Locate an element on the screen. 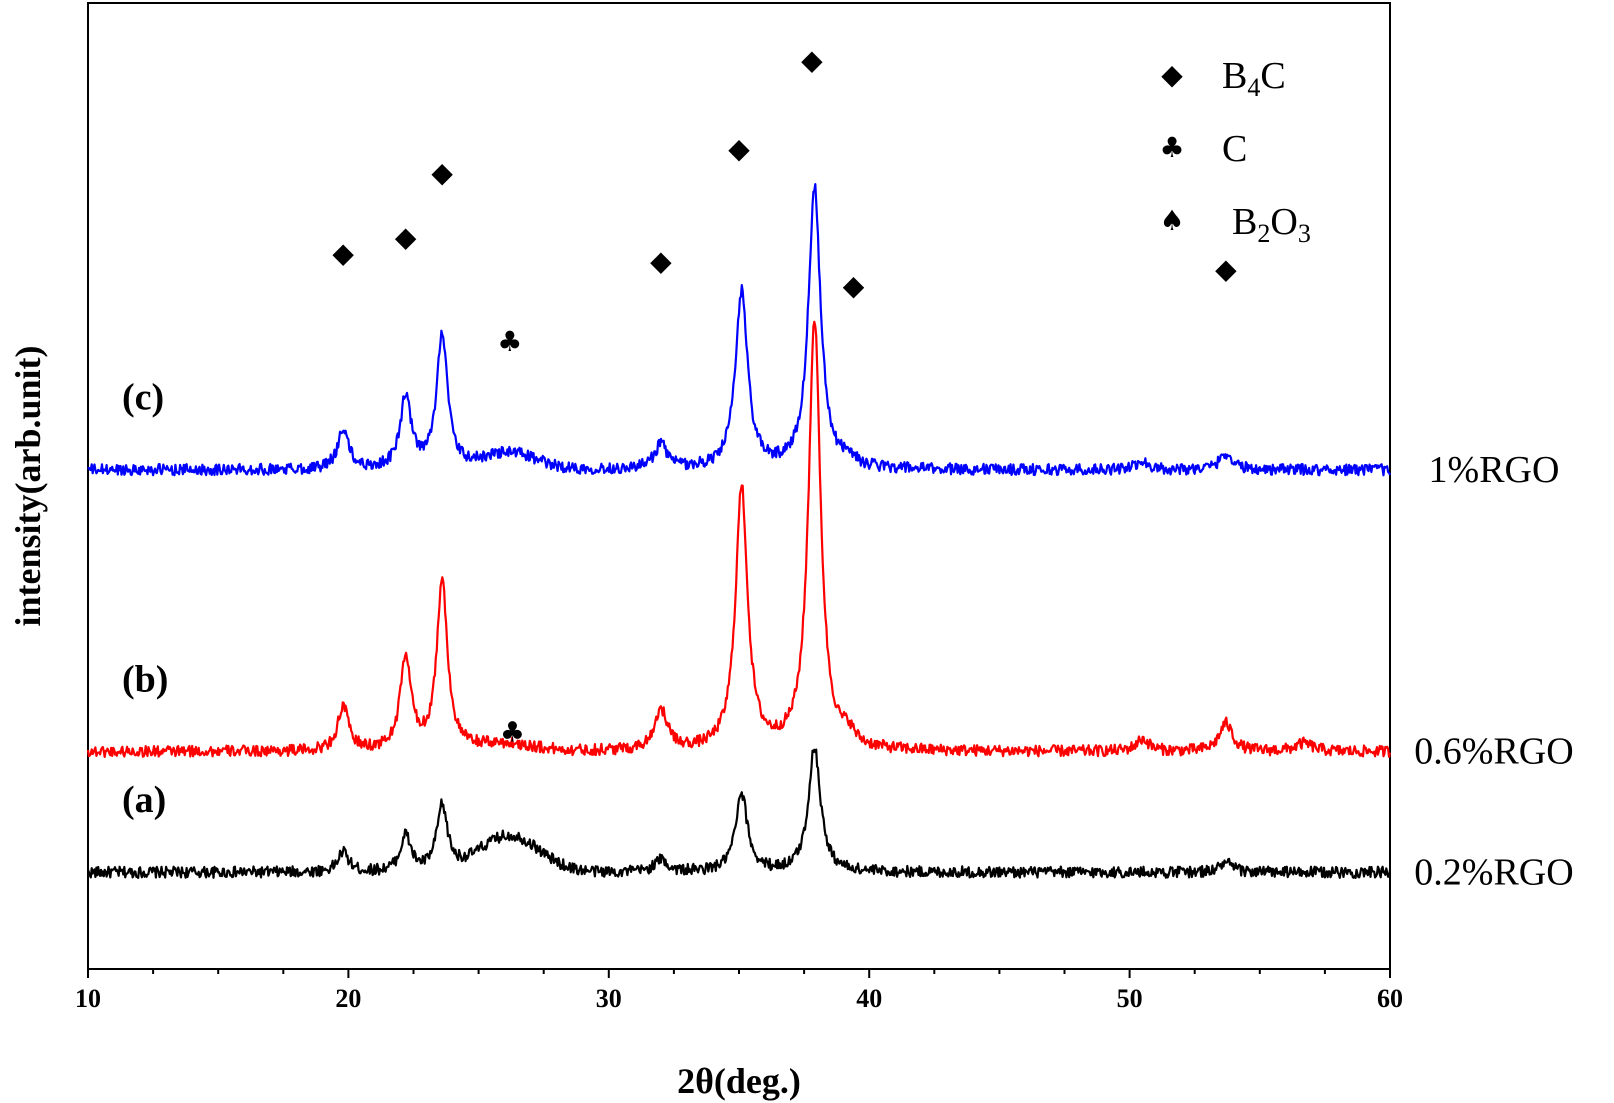 Image resolution: width=1614 pixels, height=1103 pixels. sample-label: 1%RGO is located at coordinates (1494, 470).